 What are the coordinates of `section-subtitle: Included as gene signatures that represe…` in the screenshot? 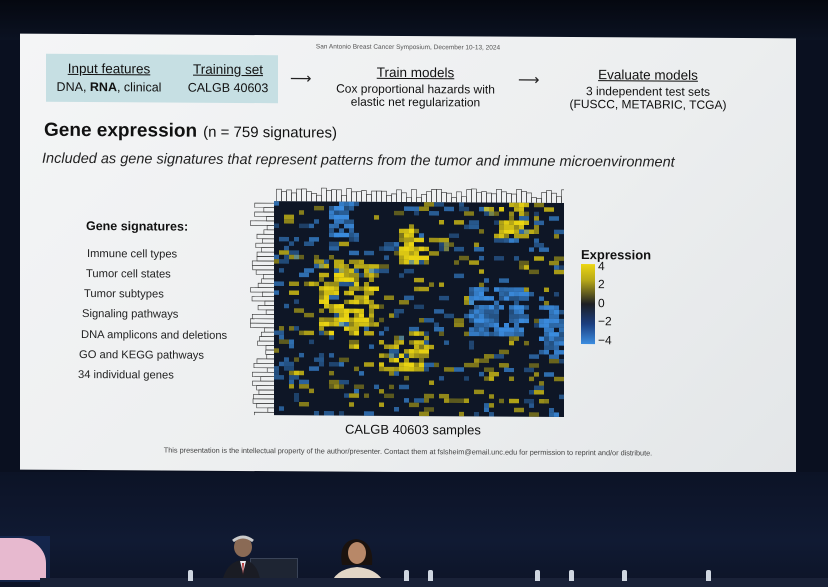 It's located at (358, 160).